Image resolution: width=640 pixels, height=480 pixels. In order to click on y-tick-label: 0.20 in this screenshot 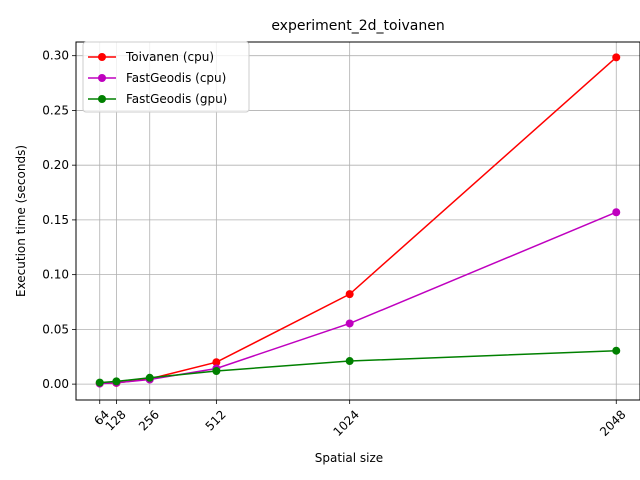, I will do `click(55, 165)`.